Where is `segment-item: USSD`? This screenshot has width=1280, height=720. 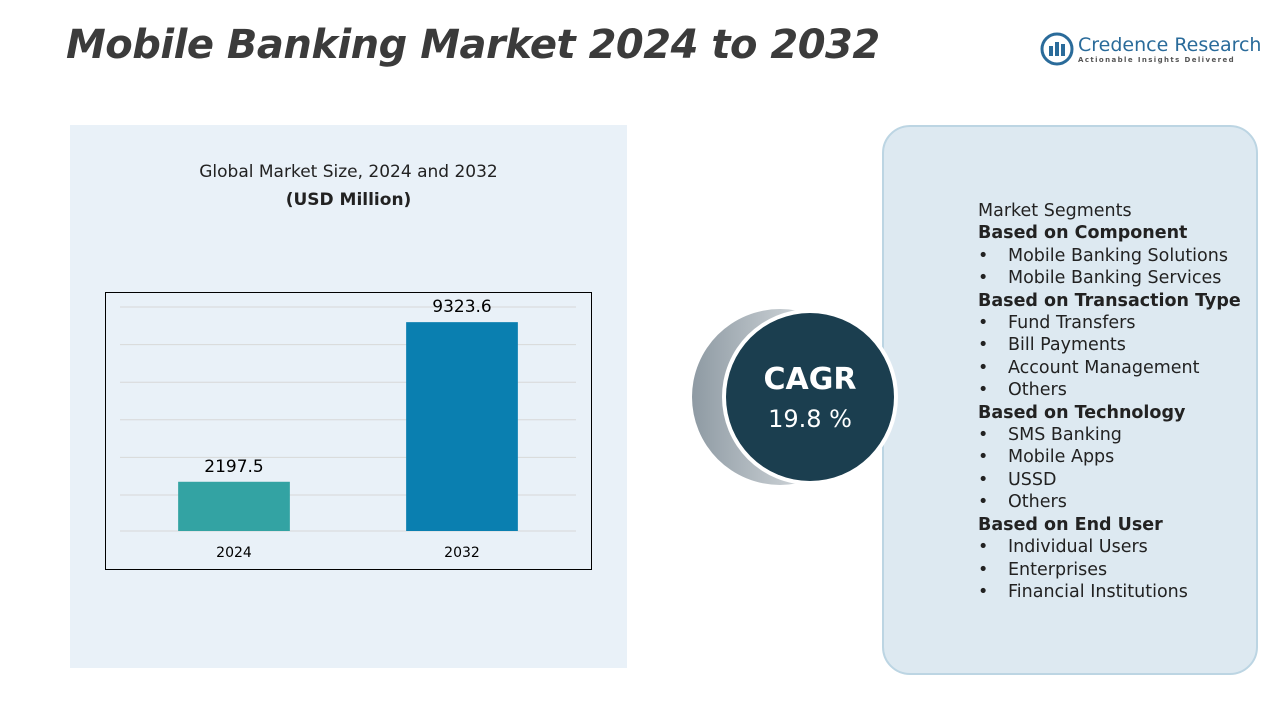
segment-item: USSD is located at coordinates (1109, 480).